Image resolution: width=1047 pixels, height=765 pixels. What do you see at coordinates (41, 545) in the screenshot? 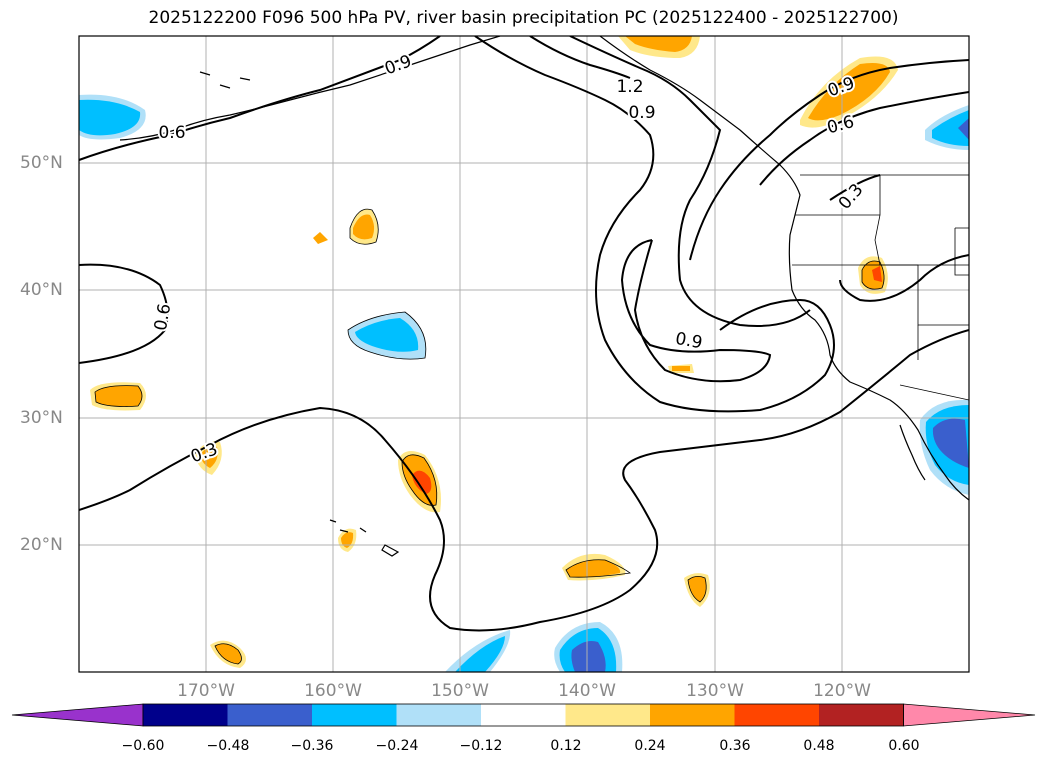
I see `lat-label-20n: 20°N` at bounding box center [41, 545].